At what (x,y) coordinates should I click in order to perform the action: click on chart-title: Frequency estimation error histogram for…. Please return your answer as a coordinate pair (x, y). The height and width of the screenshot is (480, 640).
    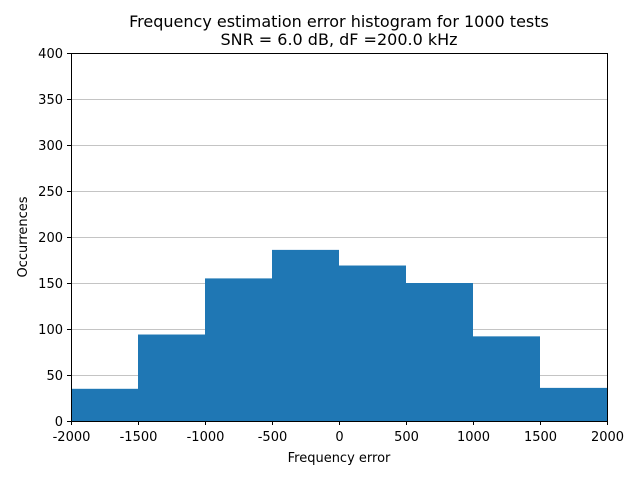
    Looking at the image, I should click on (339, 21).